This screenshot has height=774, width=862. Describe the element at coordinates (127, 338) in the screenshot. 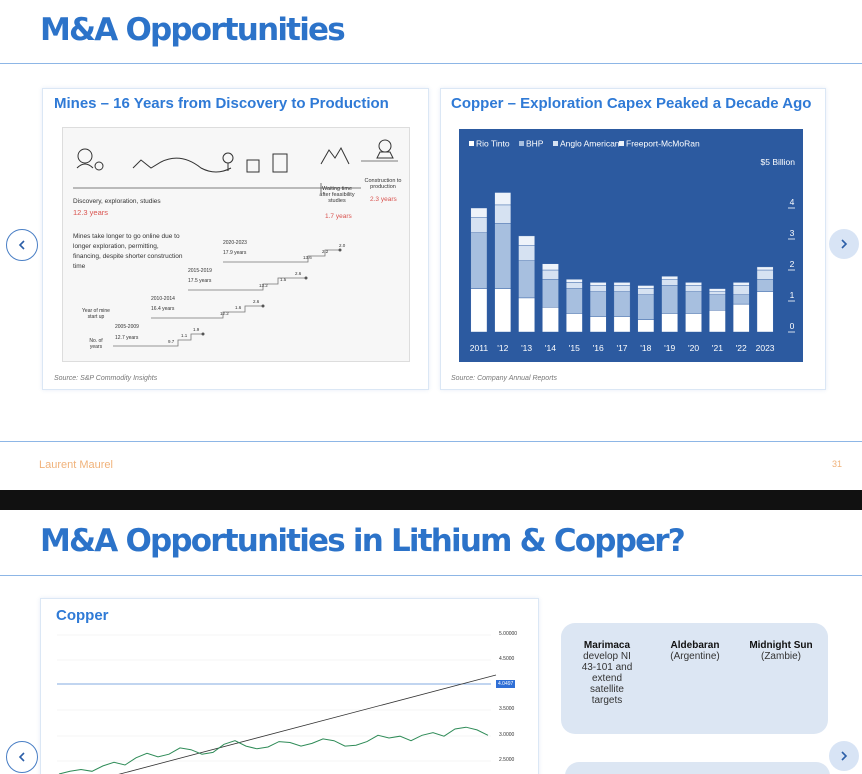

I see `period-years: 12.7 years` at that location.